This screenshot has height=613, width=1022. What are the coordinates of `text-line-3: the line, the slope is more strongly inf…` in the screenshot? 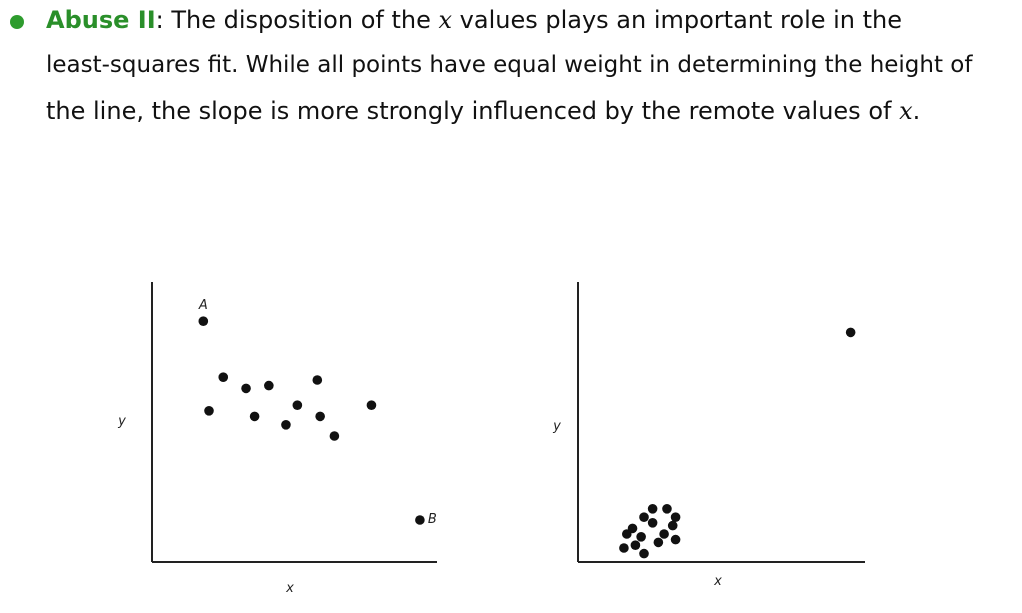 It's located at (483, 111).